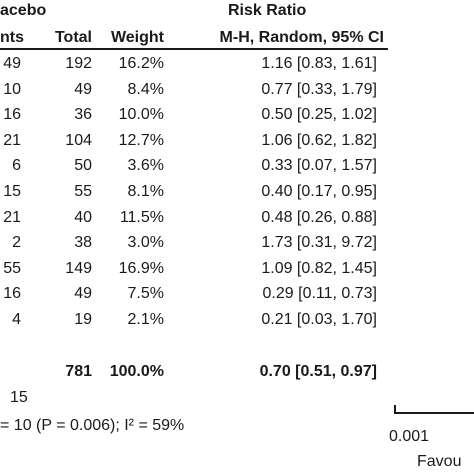  I want to click on row-risk-ratio: 1.73 [0.31, 9.72], so click(319, 242).